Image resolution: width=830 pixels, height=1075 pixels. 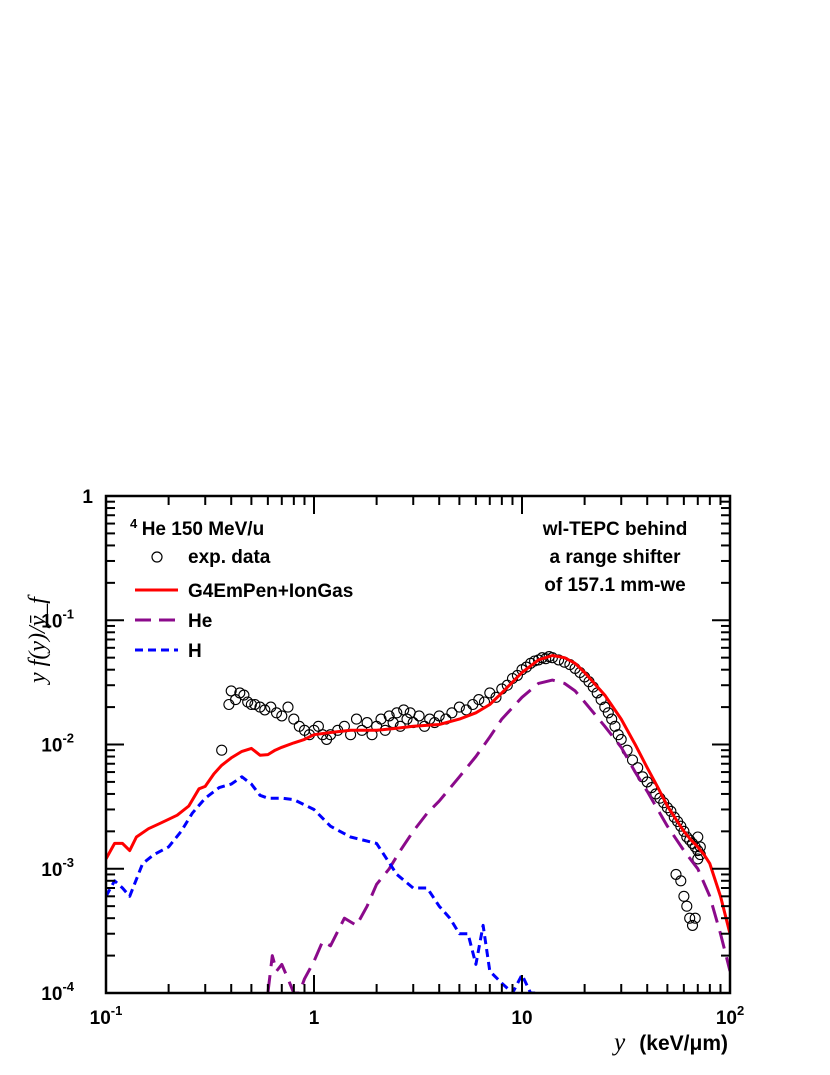 I want to click on legend-item-g4empen: G4EmPen+IonGas, so click(x=244, y=591).